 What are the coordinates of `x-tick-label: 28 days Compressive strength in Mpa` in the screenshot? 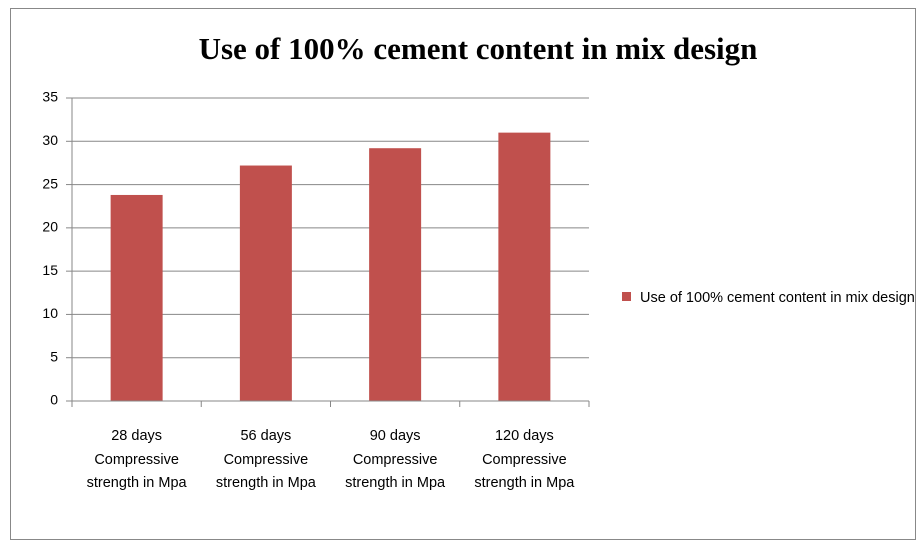 It's located at (136, 459).